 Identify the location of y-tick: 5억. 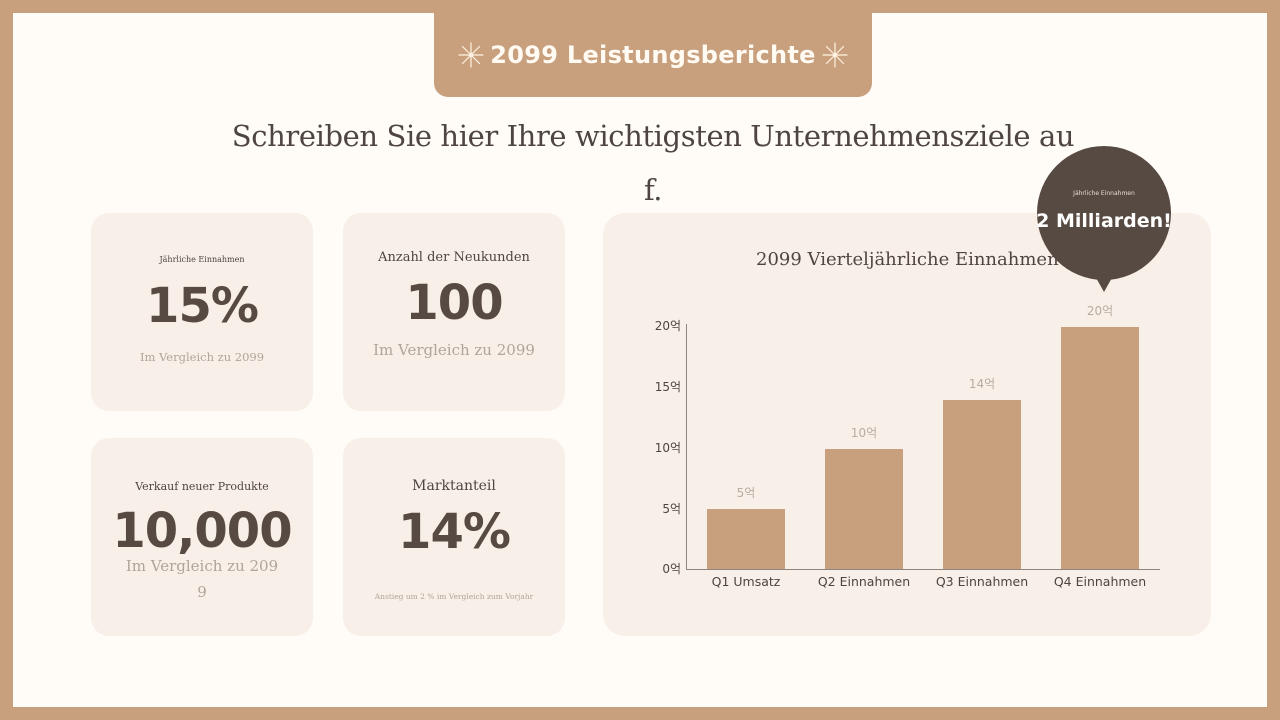
(671, 509).